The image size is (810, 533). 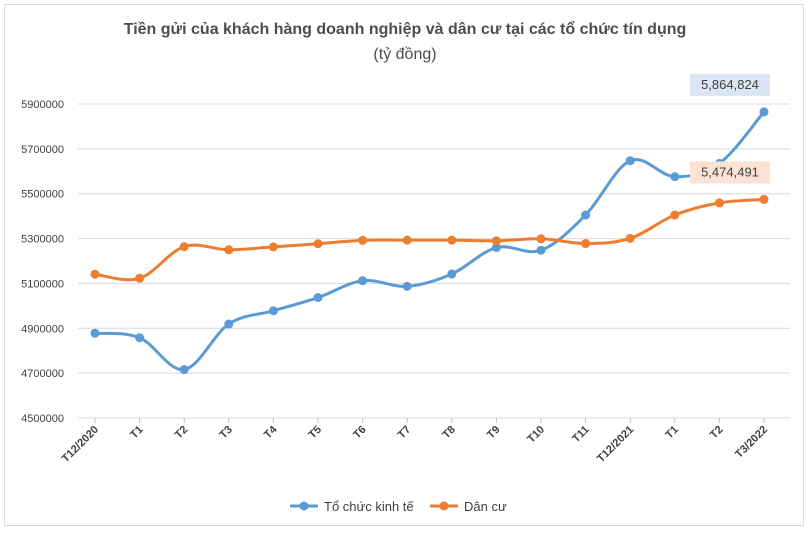 What do you see at coordinates (42, 105) in the screenshot?
I see `y-tick-label: 5900000` at bounding box center [42, 105].